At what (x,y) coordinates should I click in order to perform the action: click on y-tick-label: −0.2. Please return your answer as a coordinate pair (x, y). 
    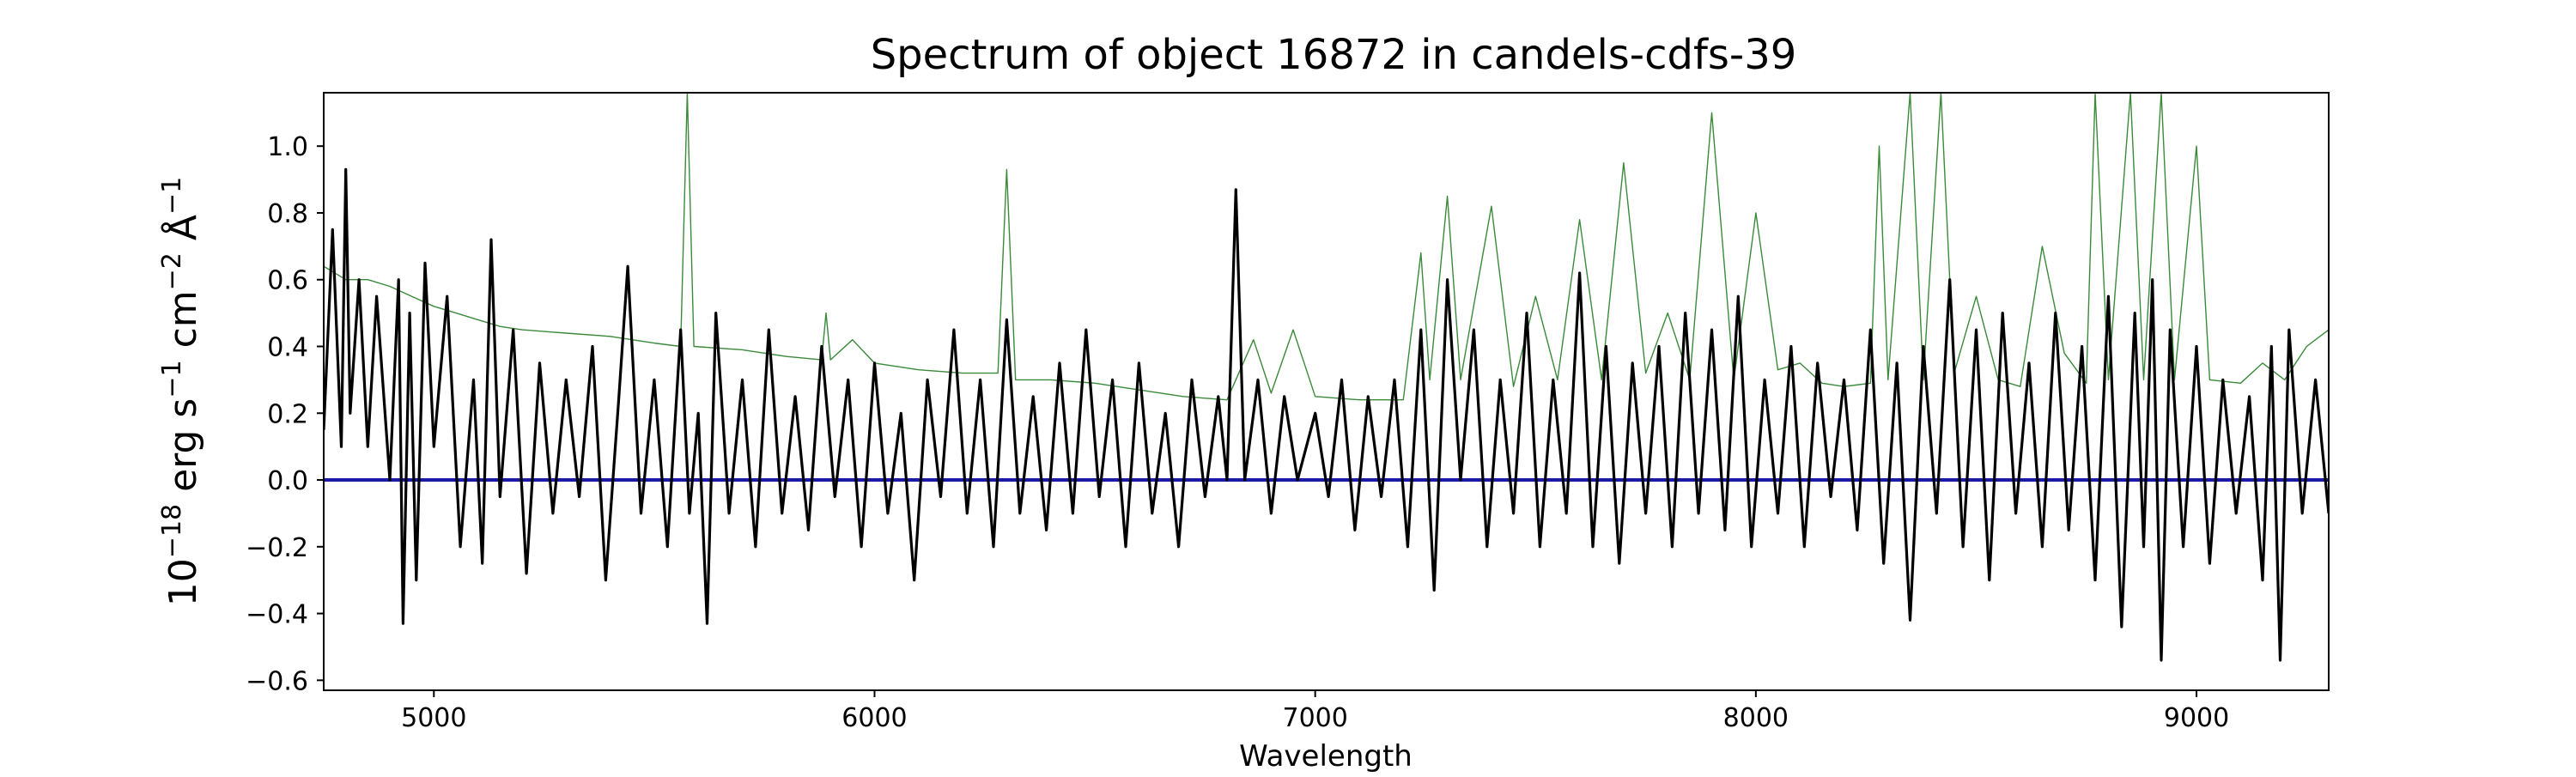
    Looking at the image, I should click on (277, 548).